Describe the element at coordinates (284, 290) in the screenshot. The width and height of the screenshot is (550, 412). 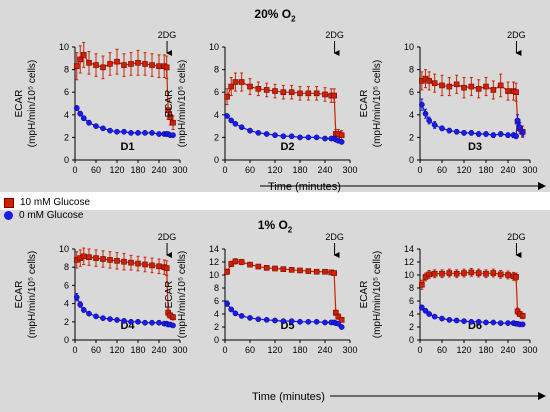
I see `series-10mm-glucose` at that location.